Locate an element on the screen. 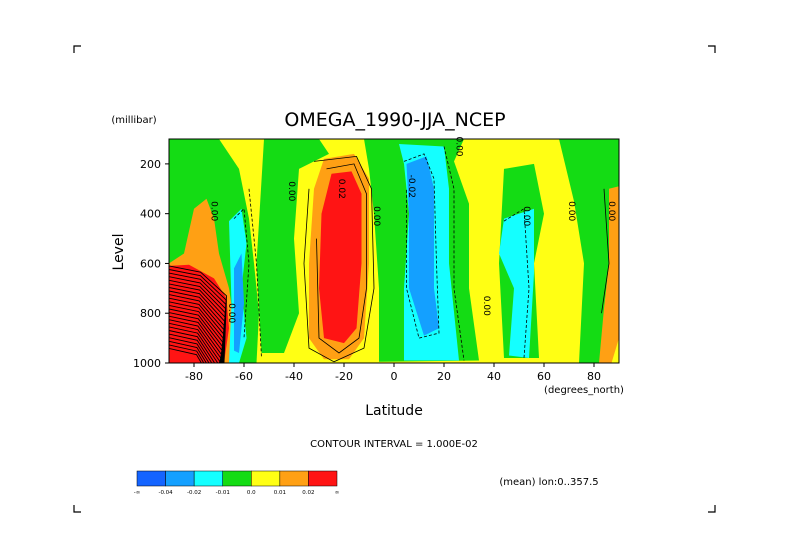  x-tick-label: 20 is located at coordinates (444, 376).